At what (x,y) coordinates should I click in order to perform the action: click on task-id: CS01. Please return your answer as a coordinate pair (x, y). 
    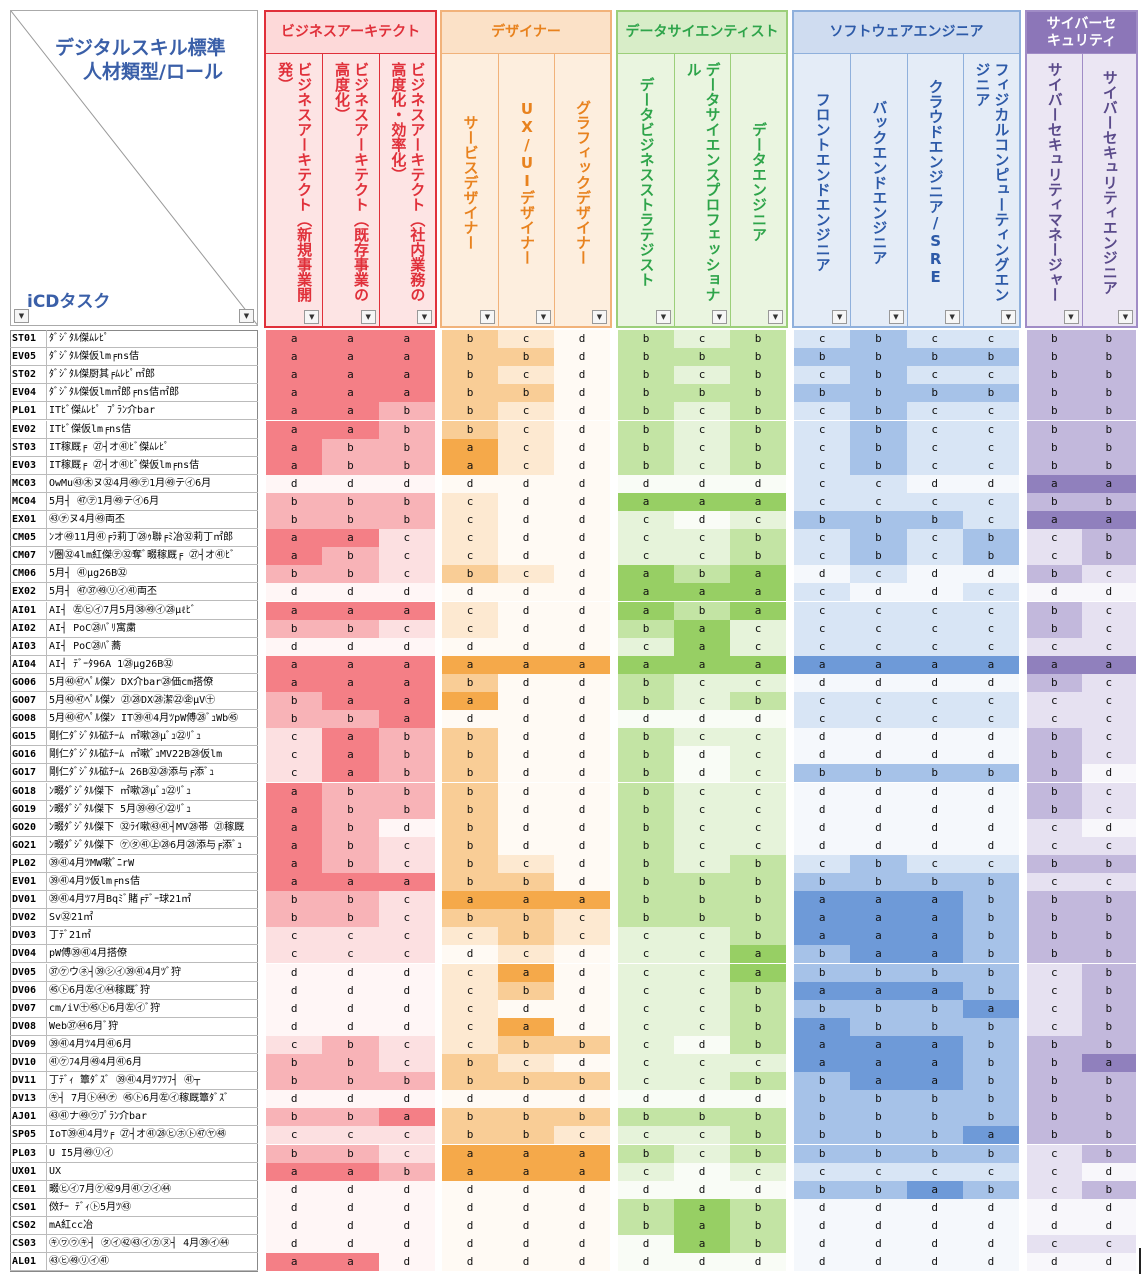
    Looking at the image, I should click on (28, 1207).